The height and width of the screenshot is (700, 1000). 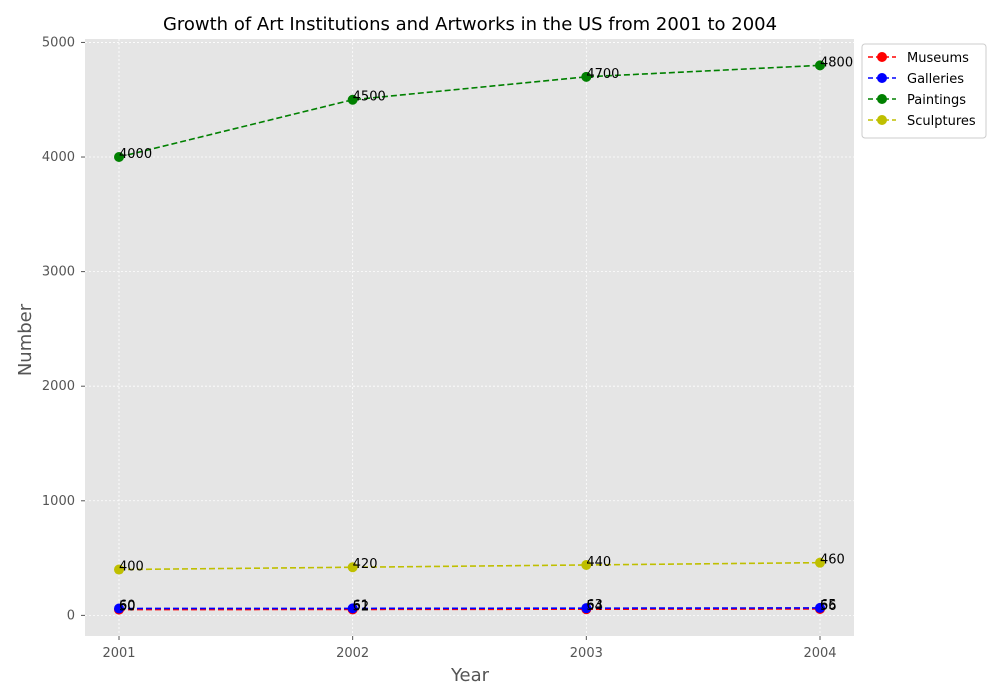 I want to click on data-label-galleries: 60, so click(x=127, y=605).